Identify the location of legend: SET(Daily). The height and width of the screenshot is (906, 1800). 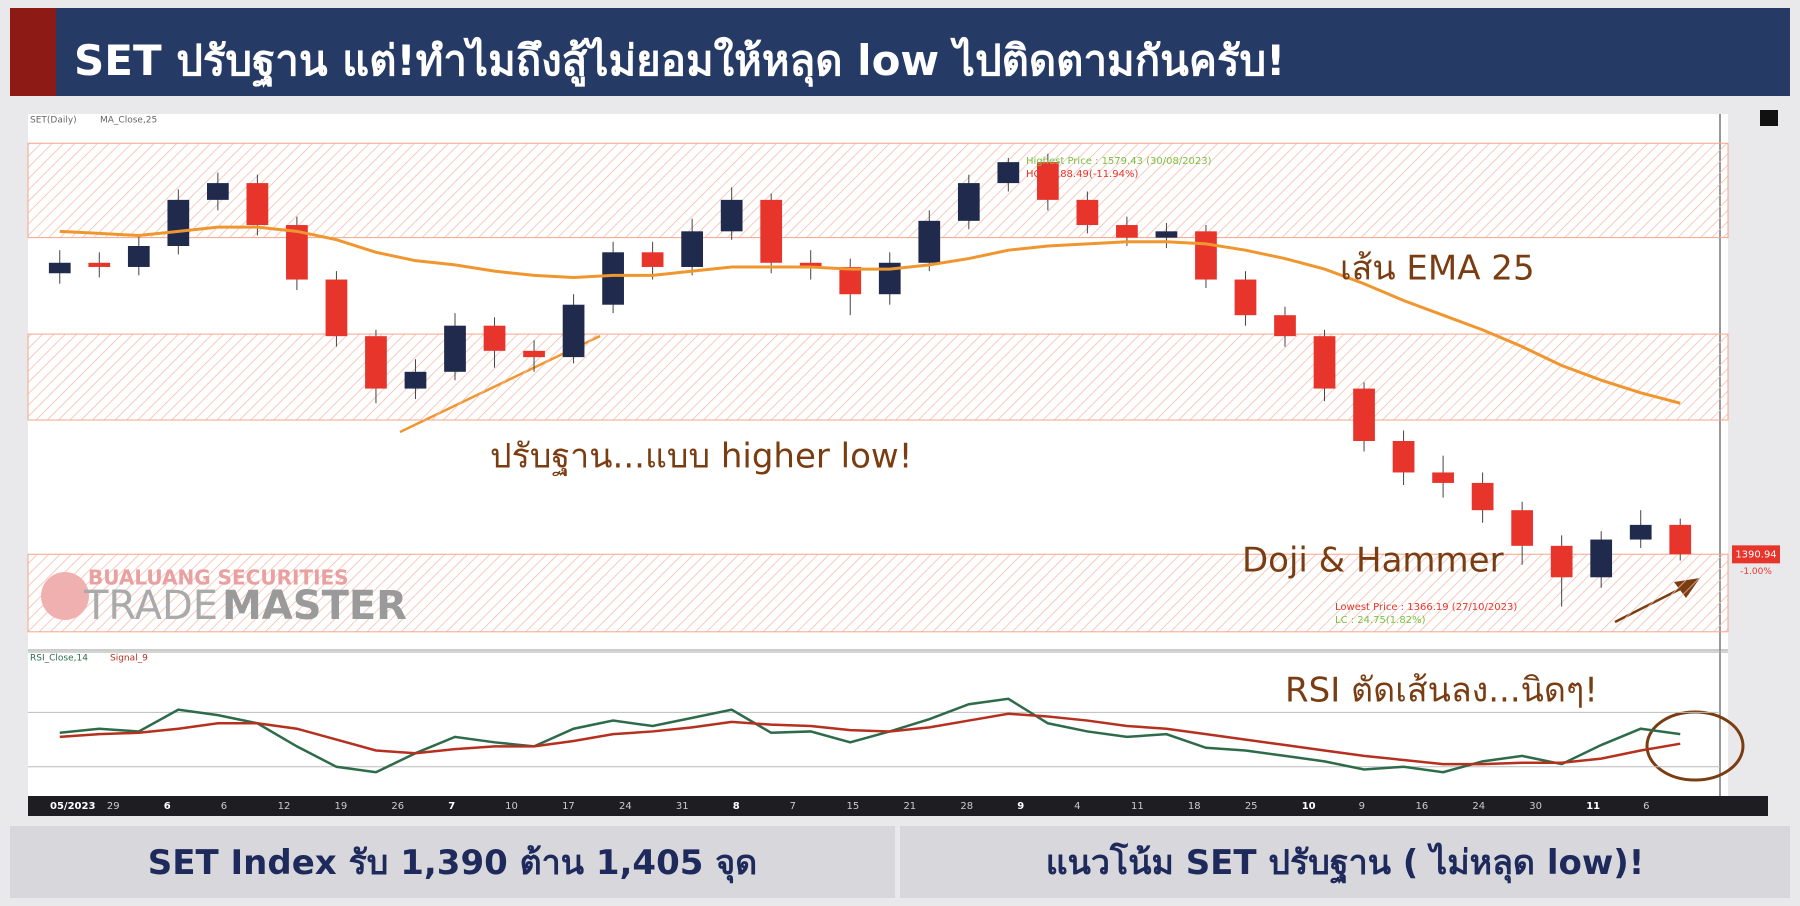
(53, 121).